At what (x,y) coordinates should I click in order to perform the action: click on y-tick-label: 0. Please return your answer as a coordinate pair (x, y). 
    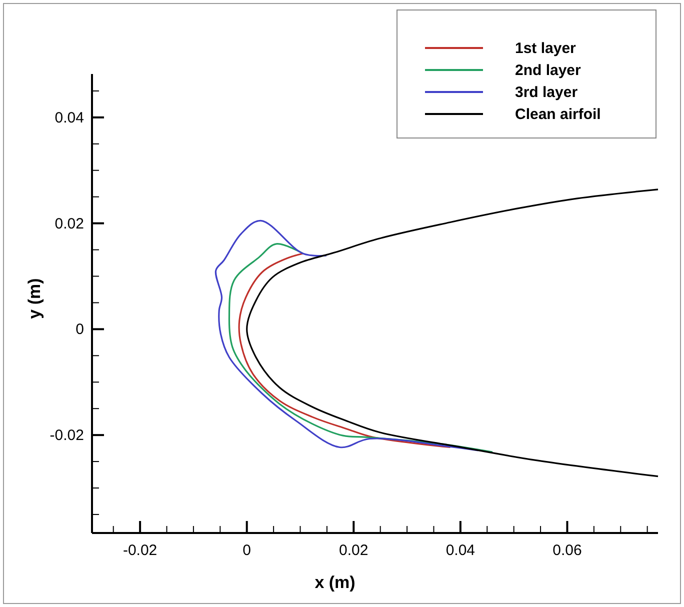
    Looking at the image, I should click on (80, 329).